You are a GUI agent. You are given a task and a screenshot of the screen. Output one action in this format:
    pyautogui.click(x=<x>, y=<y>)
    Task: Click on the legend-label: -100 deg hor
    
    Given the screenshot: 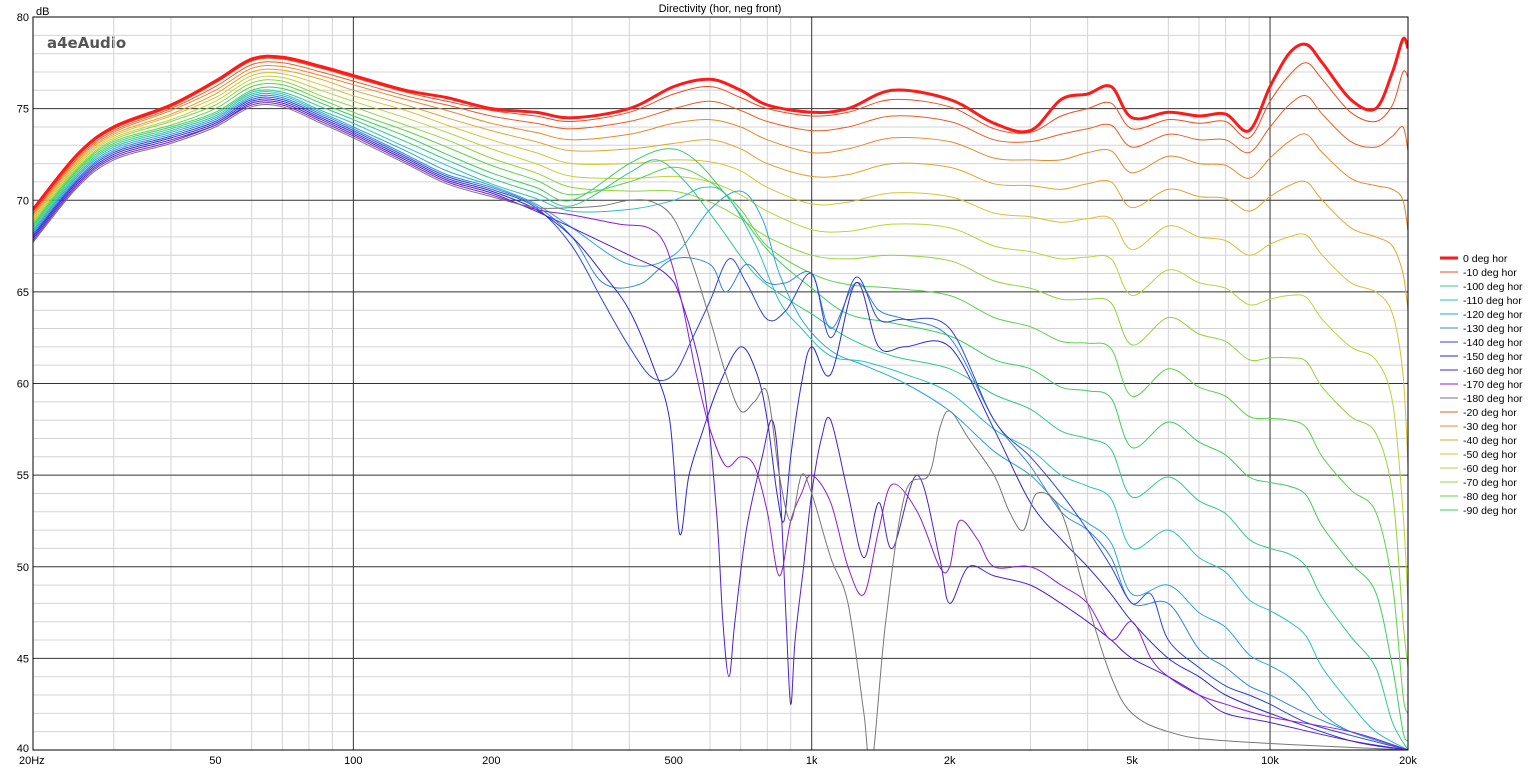 What is the action you would take?
    pyautogui.click(x=1493, y=287)
    